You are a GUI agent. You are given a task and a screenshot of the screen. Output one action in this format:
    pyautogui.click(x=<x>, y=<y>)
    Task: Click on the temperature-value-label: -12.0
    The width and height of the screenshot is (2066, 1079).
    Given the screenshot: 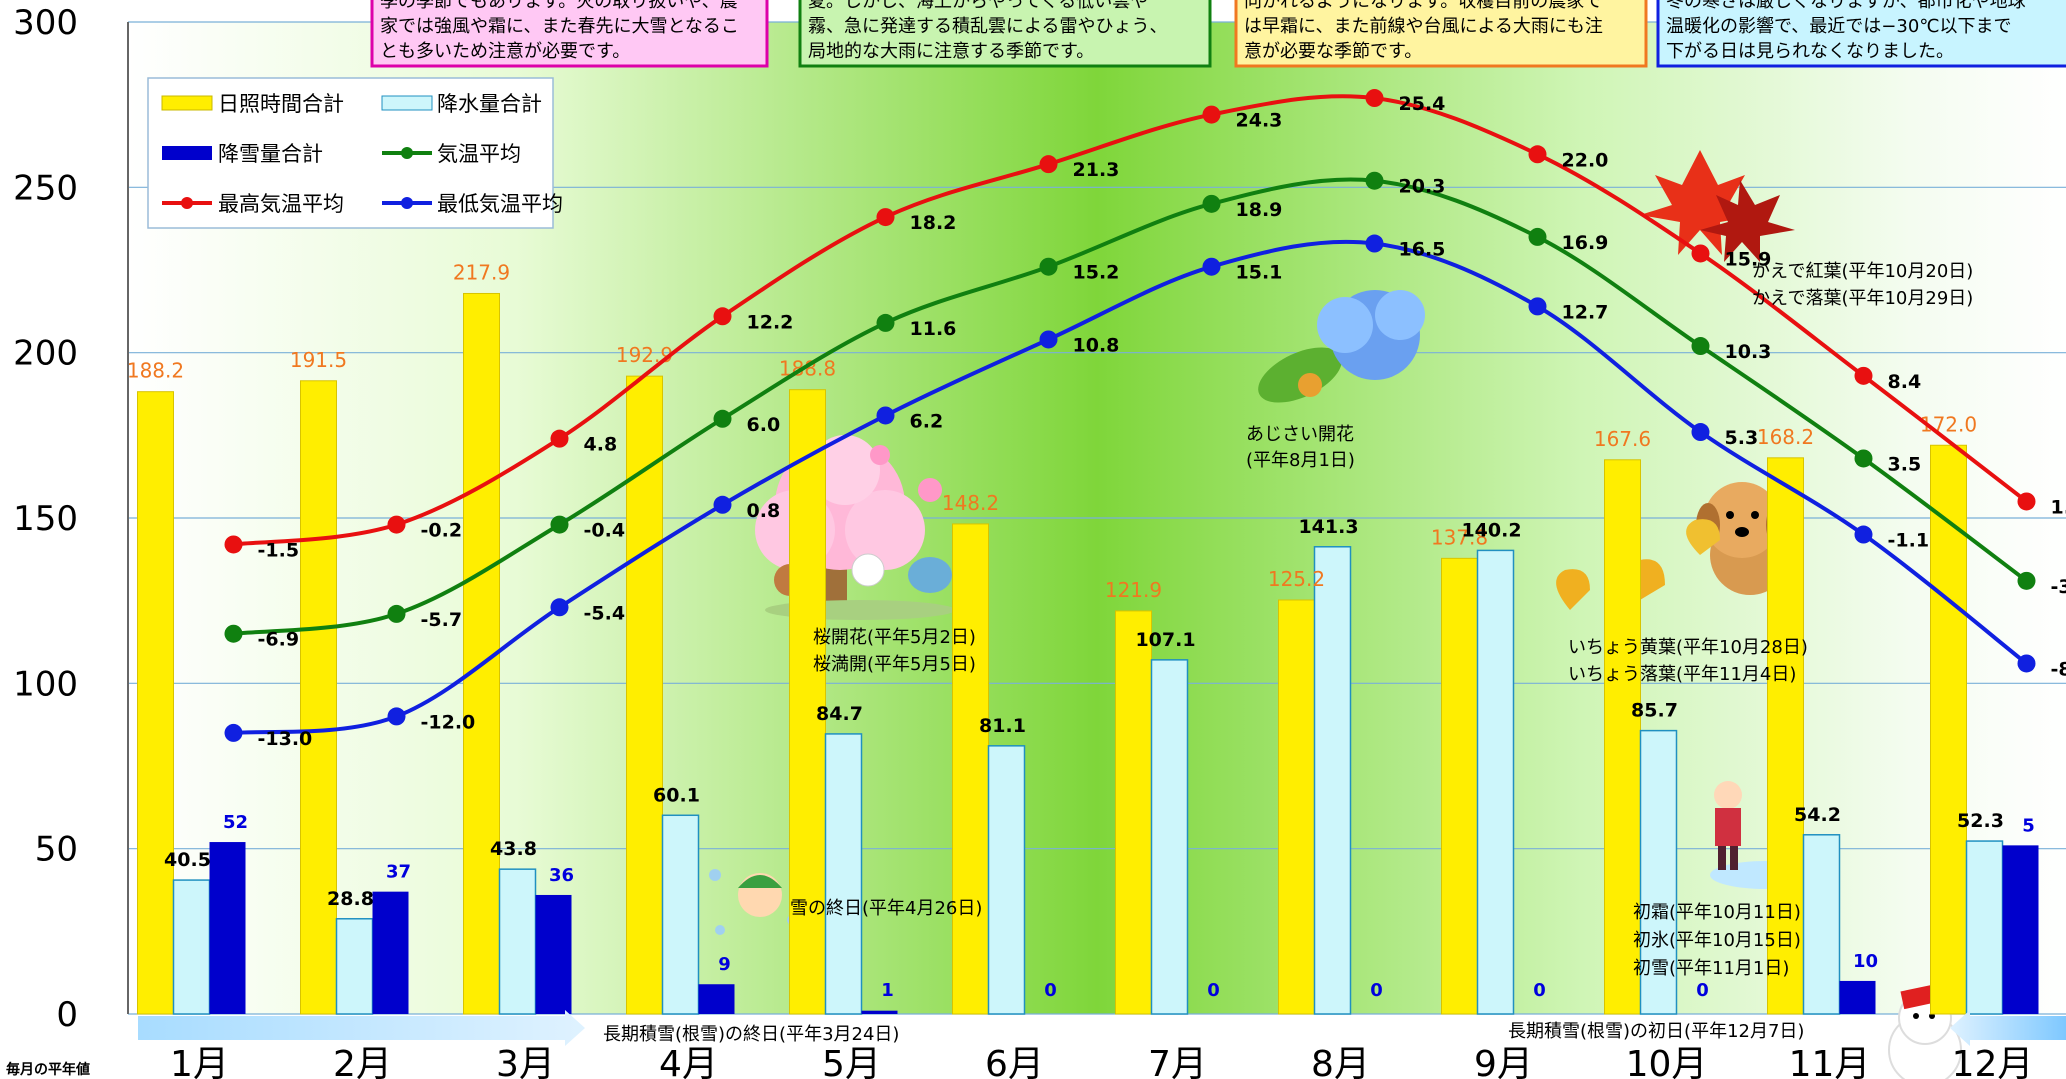 What is the action you would take?
    pyautogui.click(x=448, y=722)
    